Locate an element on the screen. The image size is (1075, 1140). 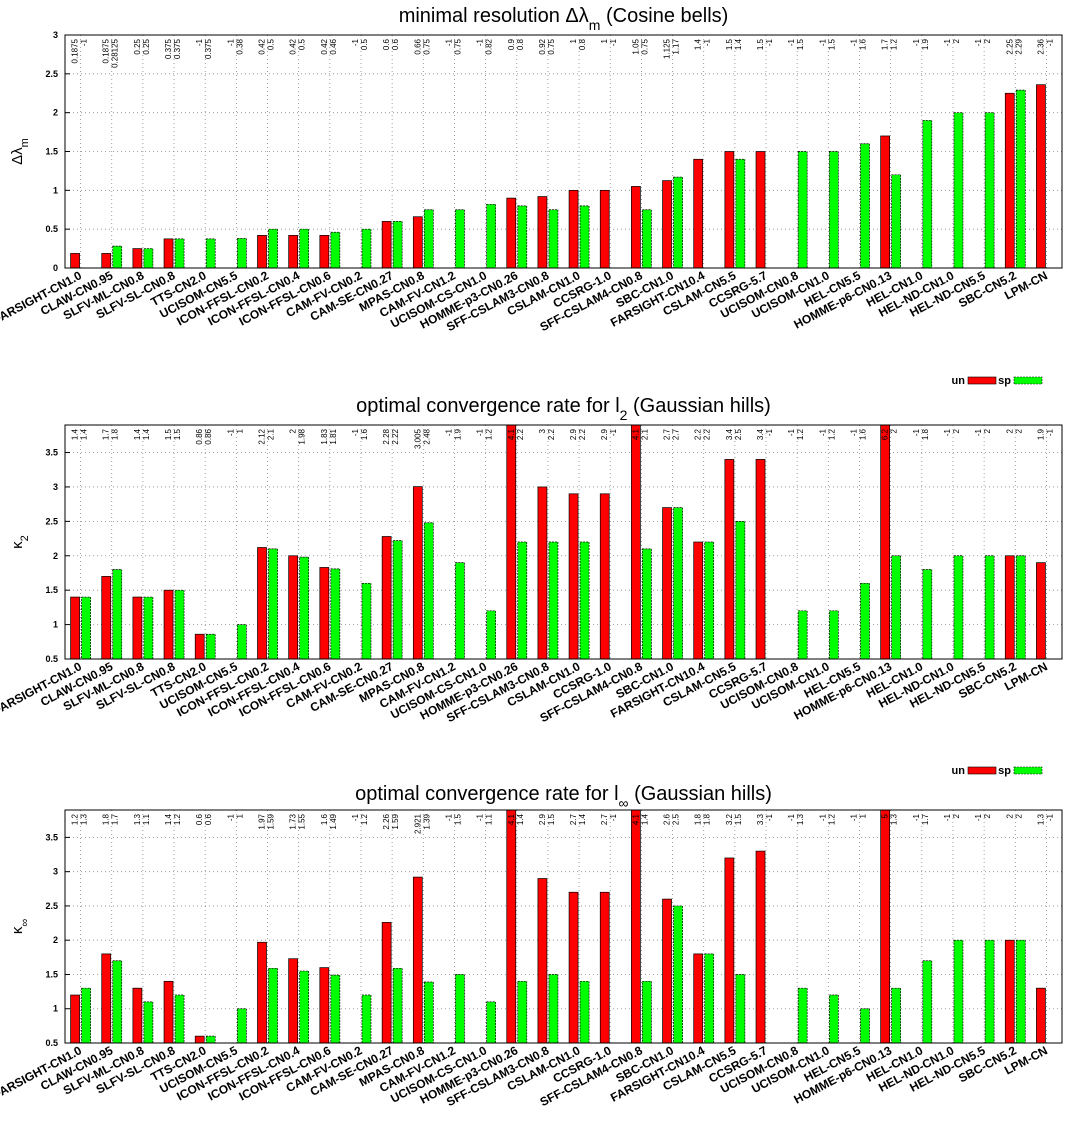
y-axis-label-sub: ∞ is located at coordinates (25, 923).